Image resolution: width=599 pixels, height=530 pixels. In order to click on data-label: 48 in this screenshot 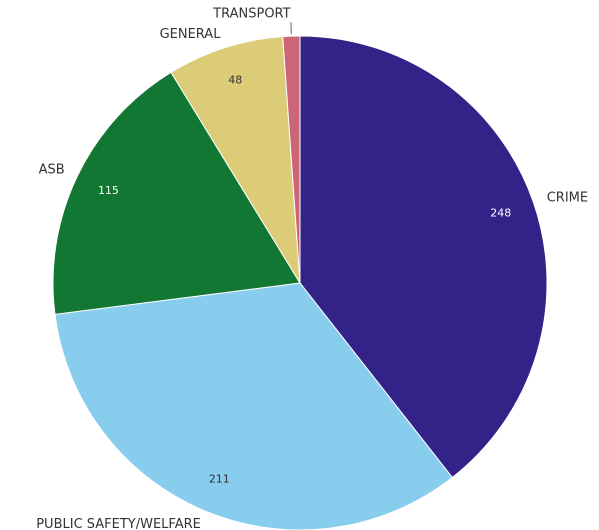, I will do `click(235, 80)`.